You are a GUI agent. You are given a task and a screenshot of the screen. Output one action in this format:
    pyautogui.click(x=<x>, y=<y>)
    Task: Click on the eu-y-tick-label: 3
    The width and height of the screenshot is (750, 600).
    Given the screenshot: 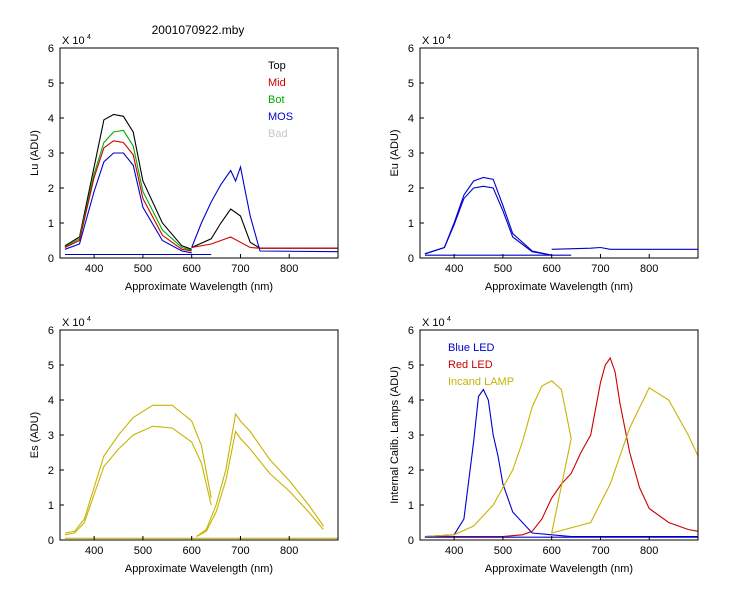 What is the action you would take?
    pyautogui.click(x=411, y=154)
    